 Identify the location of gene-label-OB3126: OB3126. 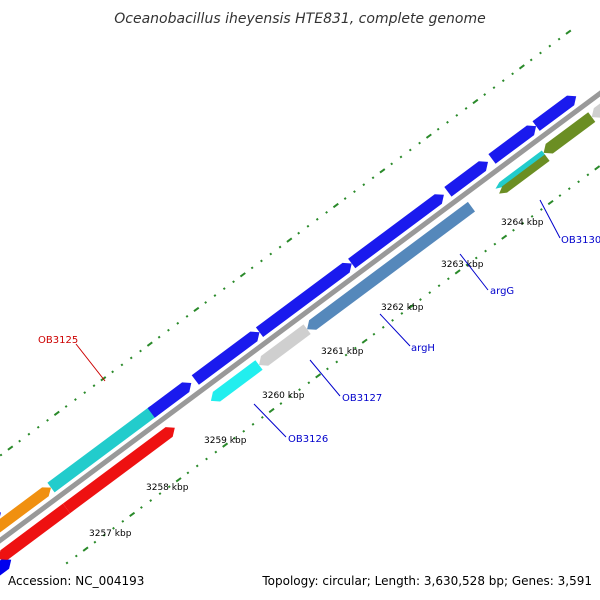
(308, 439).